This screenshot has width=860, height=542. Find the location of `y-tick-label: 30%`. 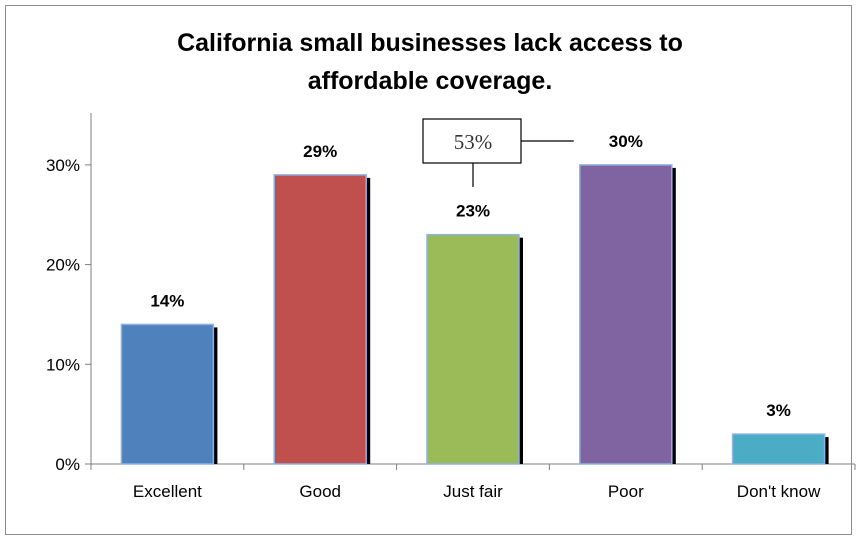

y-tick-label: 30% is located at coordinates (63, 165).